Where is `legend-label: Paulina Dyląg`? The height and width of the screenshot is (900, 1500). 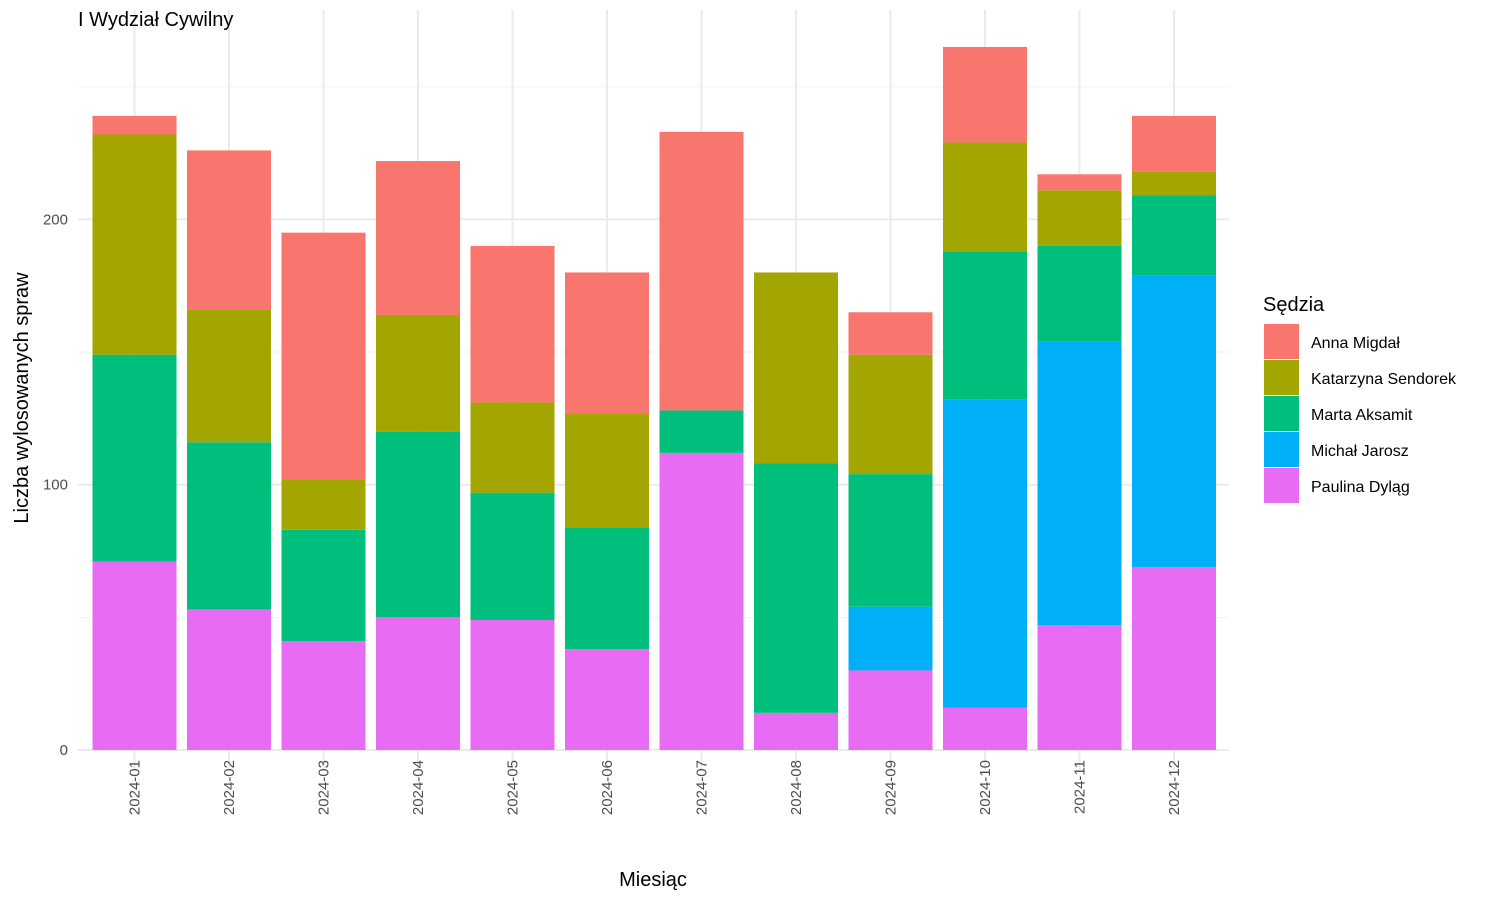 legend-label: Paulina Dyląg is located at coordinates (1360, 487).